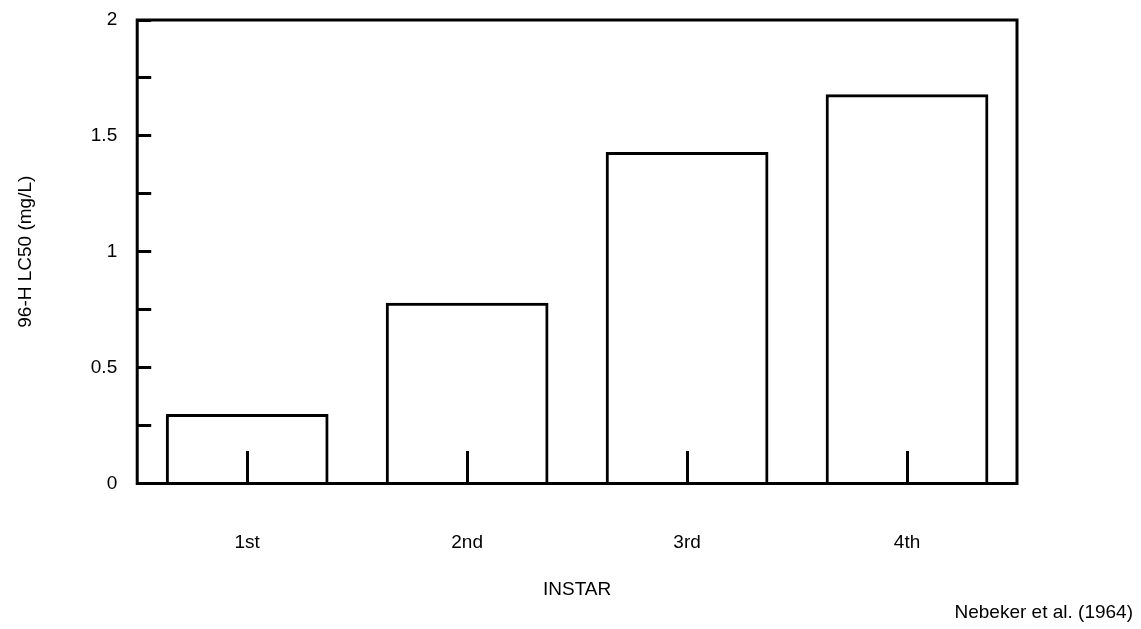 Image resolution: width=1141 pixels, height=629 pixels. What do you see at coordinates (577, 588) in the screenshot?
I see `x-axis-title: INSTAR` at bounding box center [577, 588].